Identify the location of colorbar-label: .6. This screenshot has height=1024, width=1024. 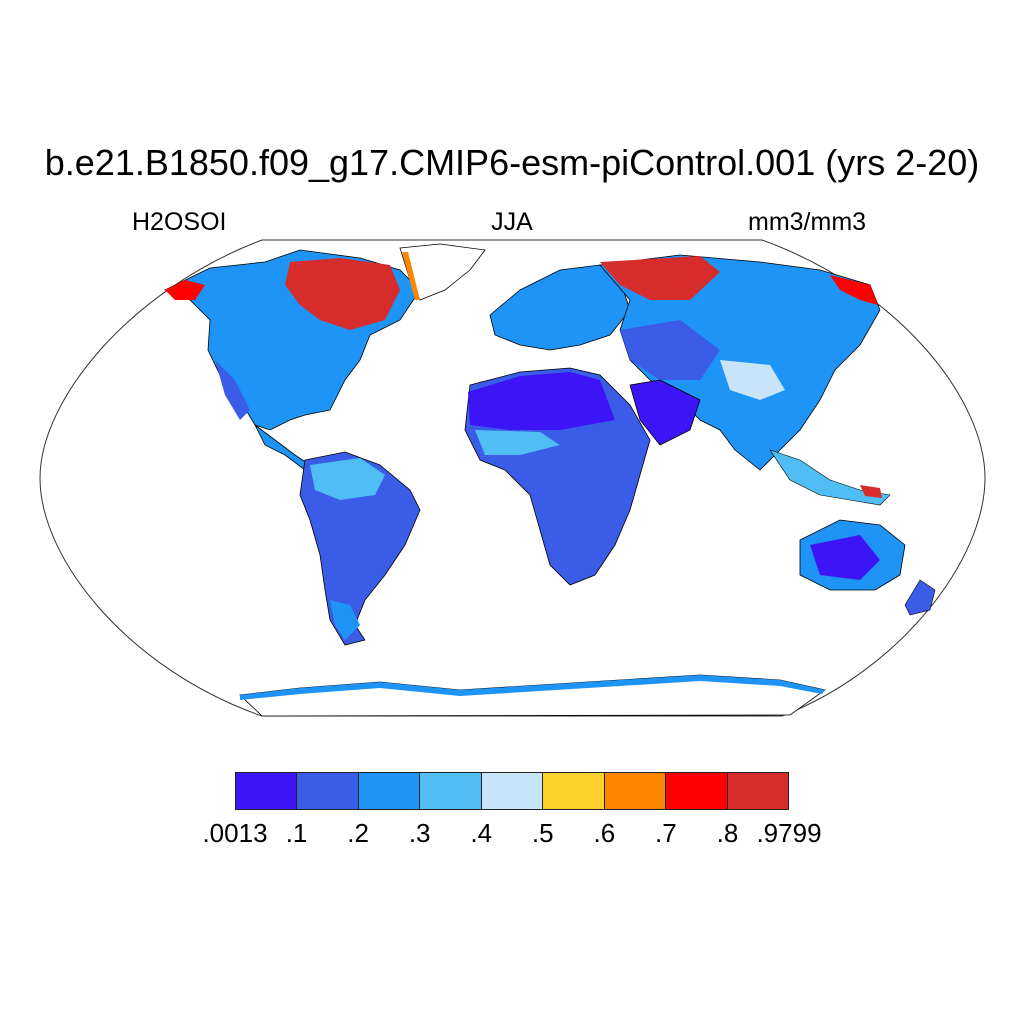
(604, 833).